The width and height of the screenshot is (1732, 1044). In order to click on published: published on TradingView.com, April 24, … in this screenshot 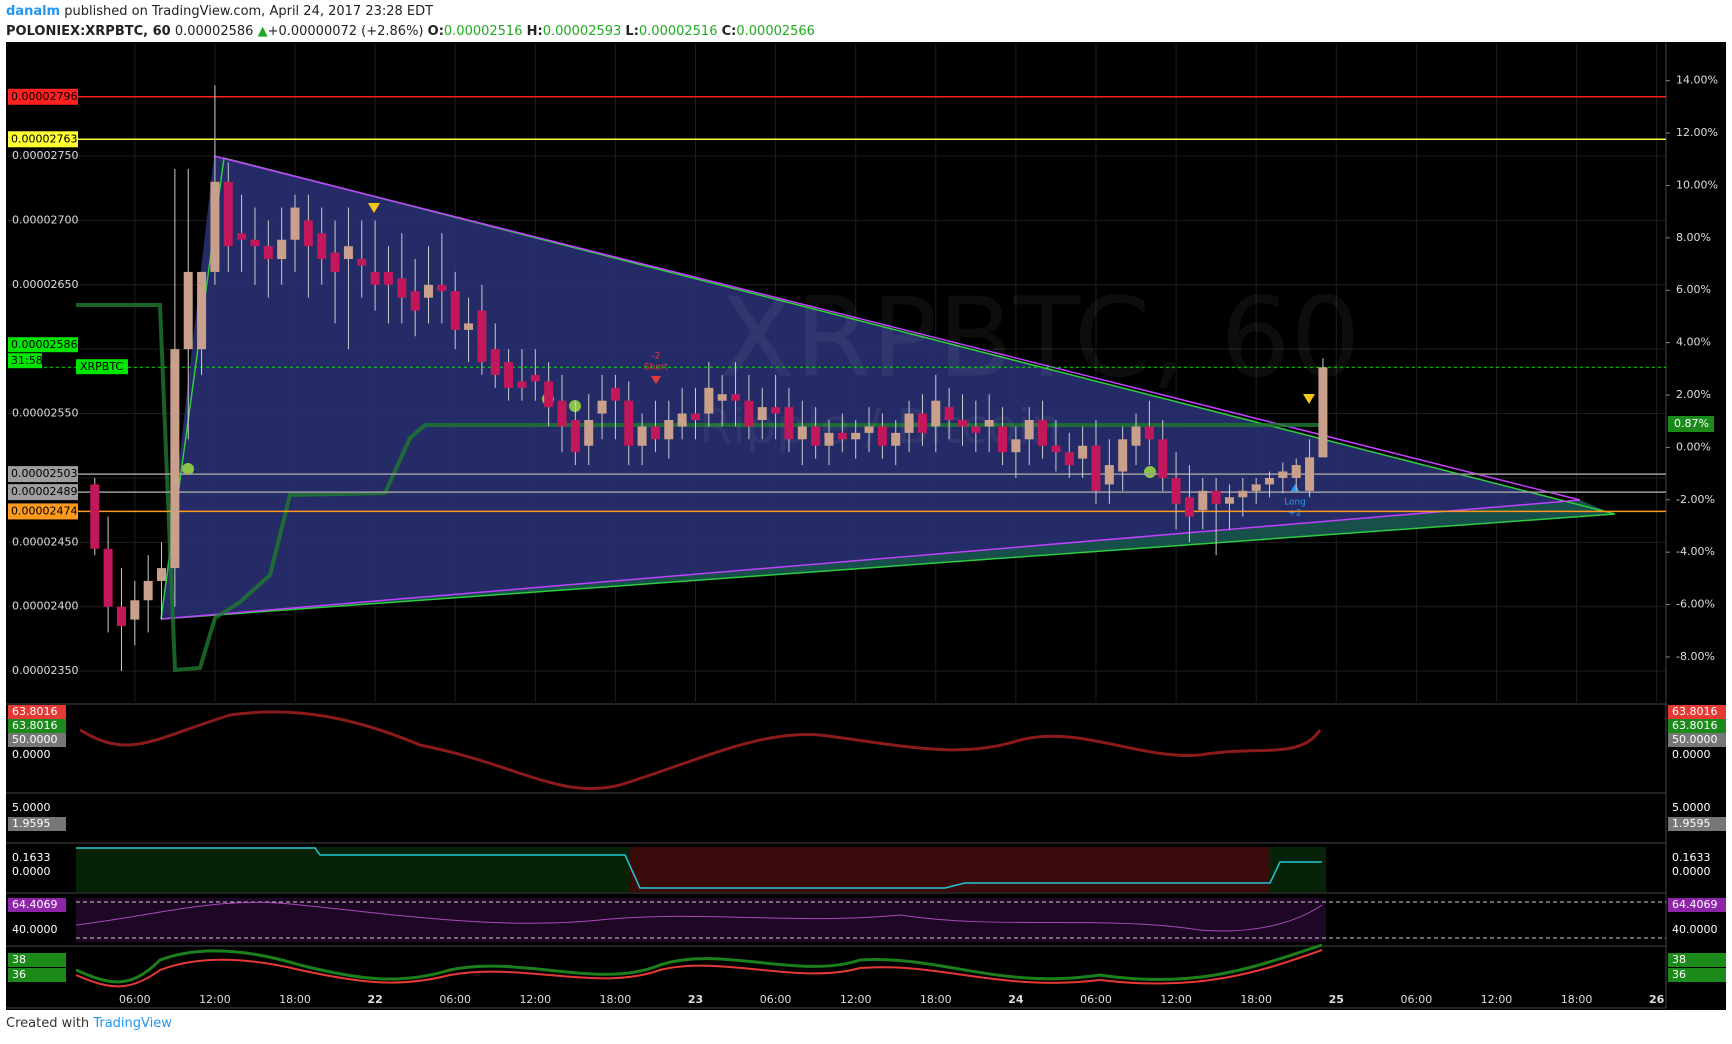, I will do `click(249, 11)`.